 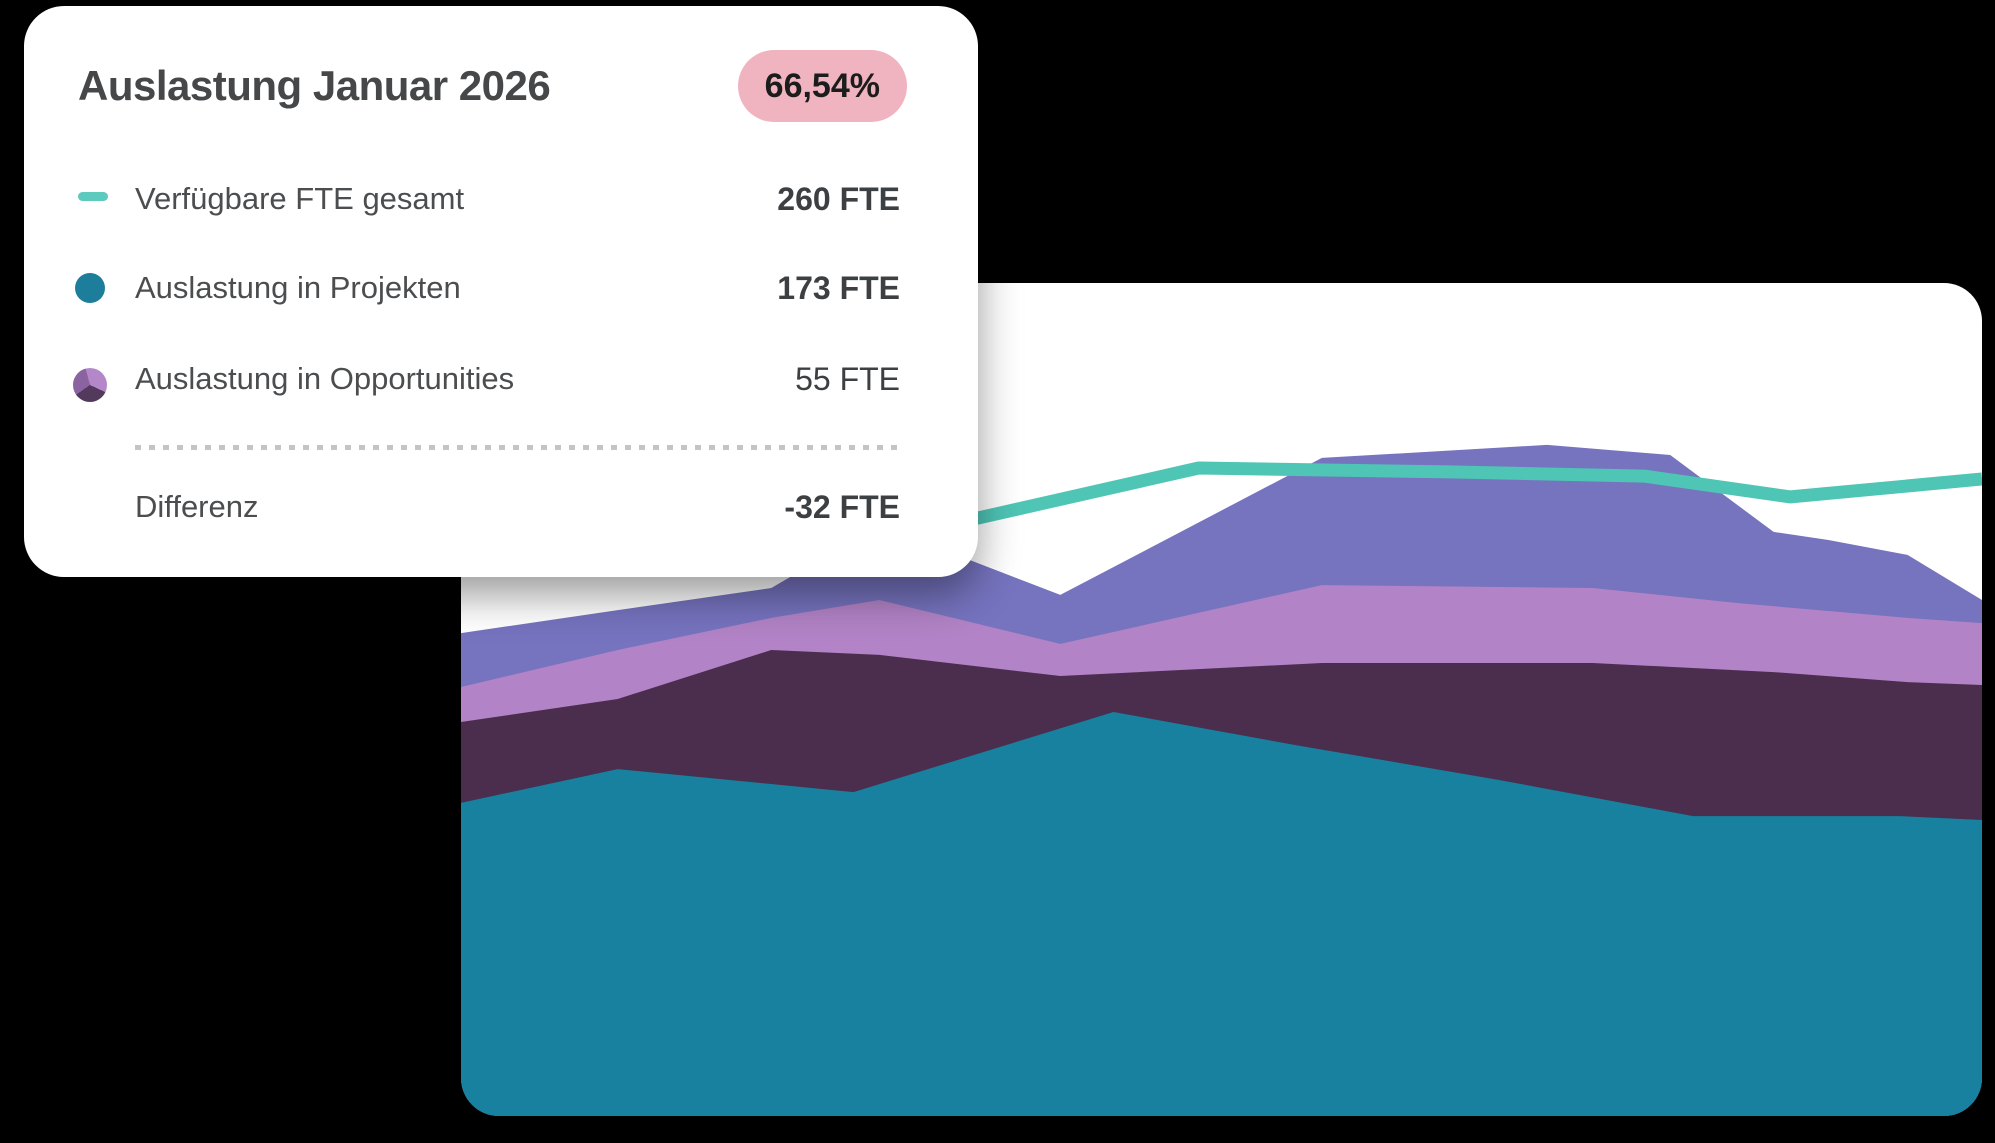 I want to click on legend-value: 173 FTE, so click(x=838, y=288).